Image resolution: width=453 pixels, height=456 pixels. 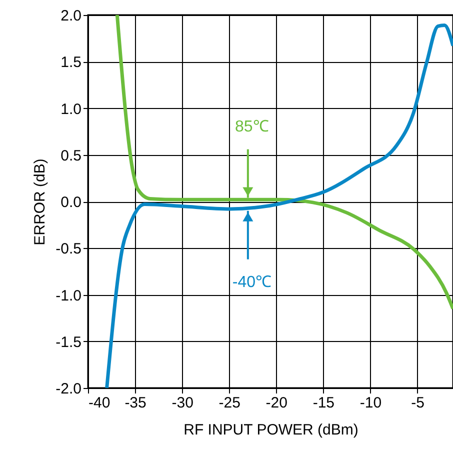 What do you see at coordinates (252, 283) in the screenshot?
I see `annotation: -40℃` at bounding box center [252, 283].